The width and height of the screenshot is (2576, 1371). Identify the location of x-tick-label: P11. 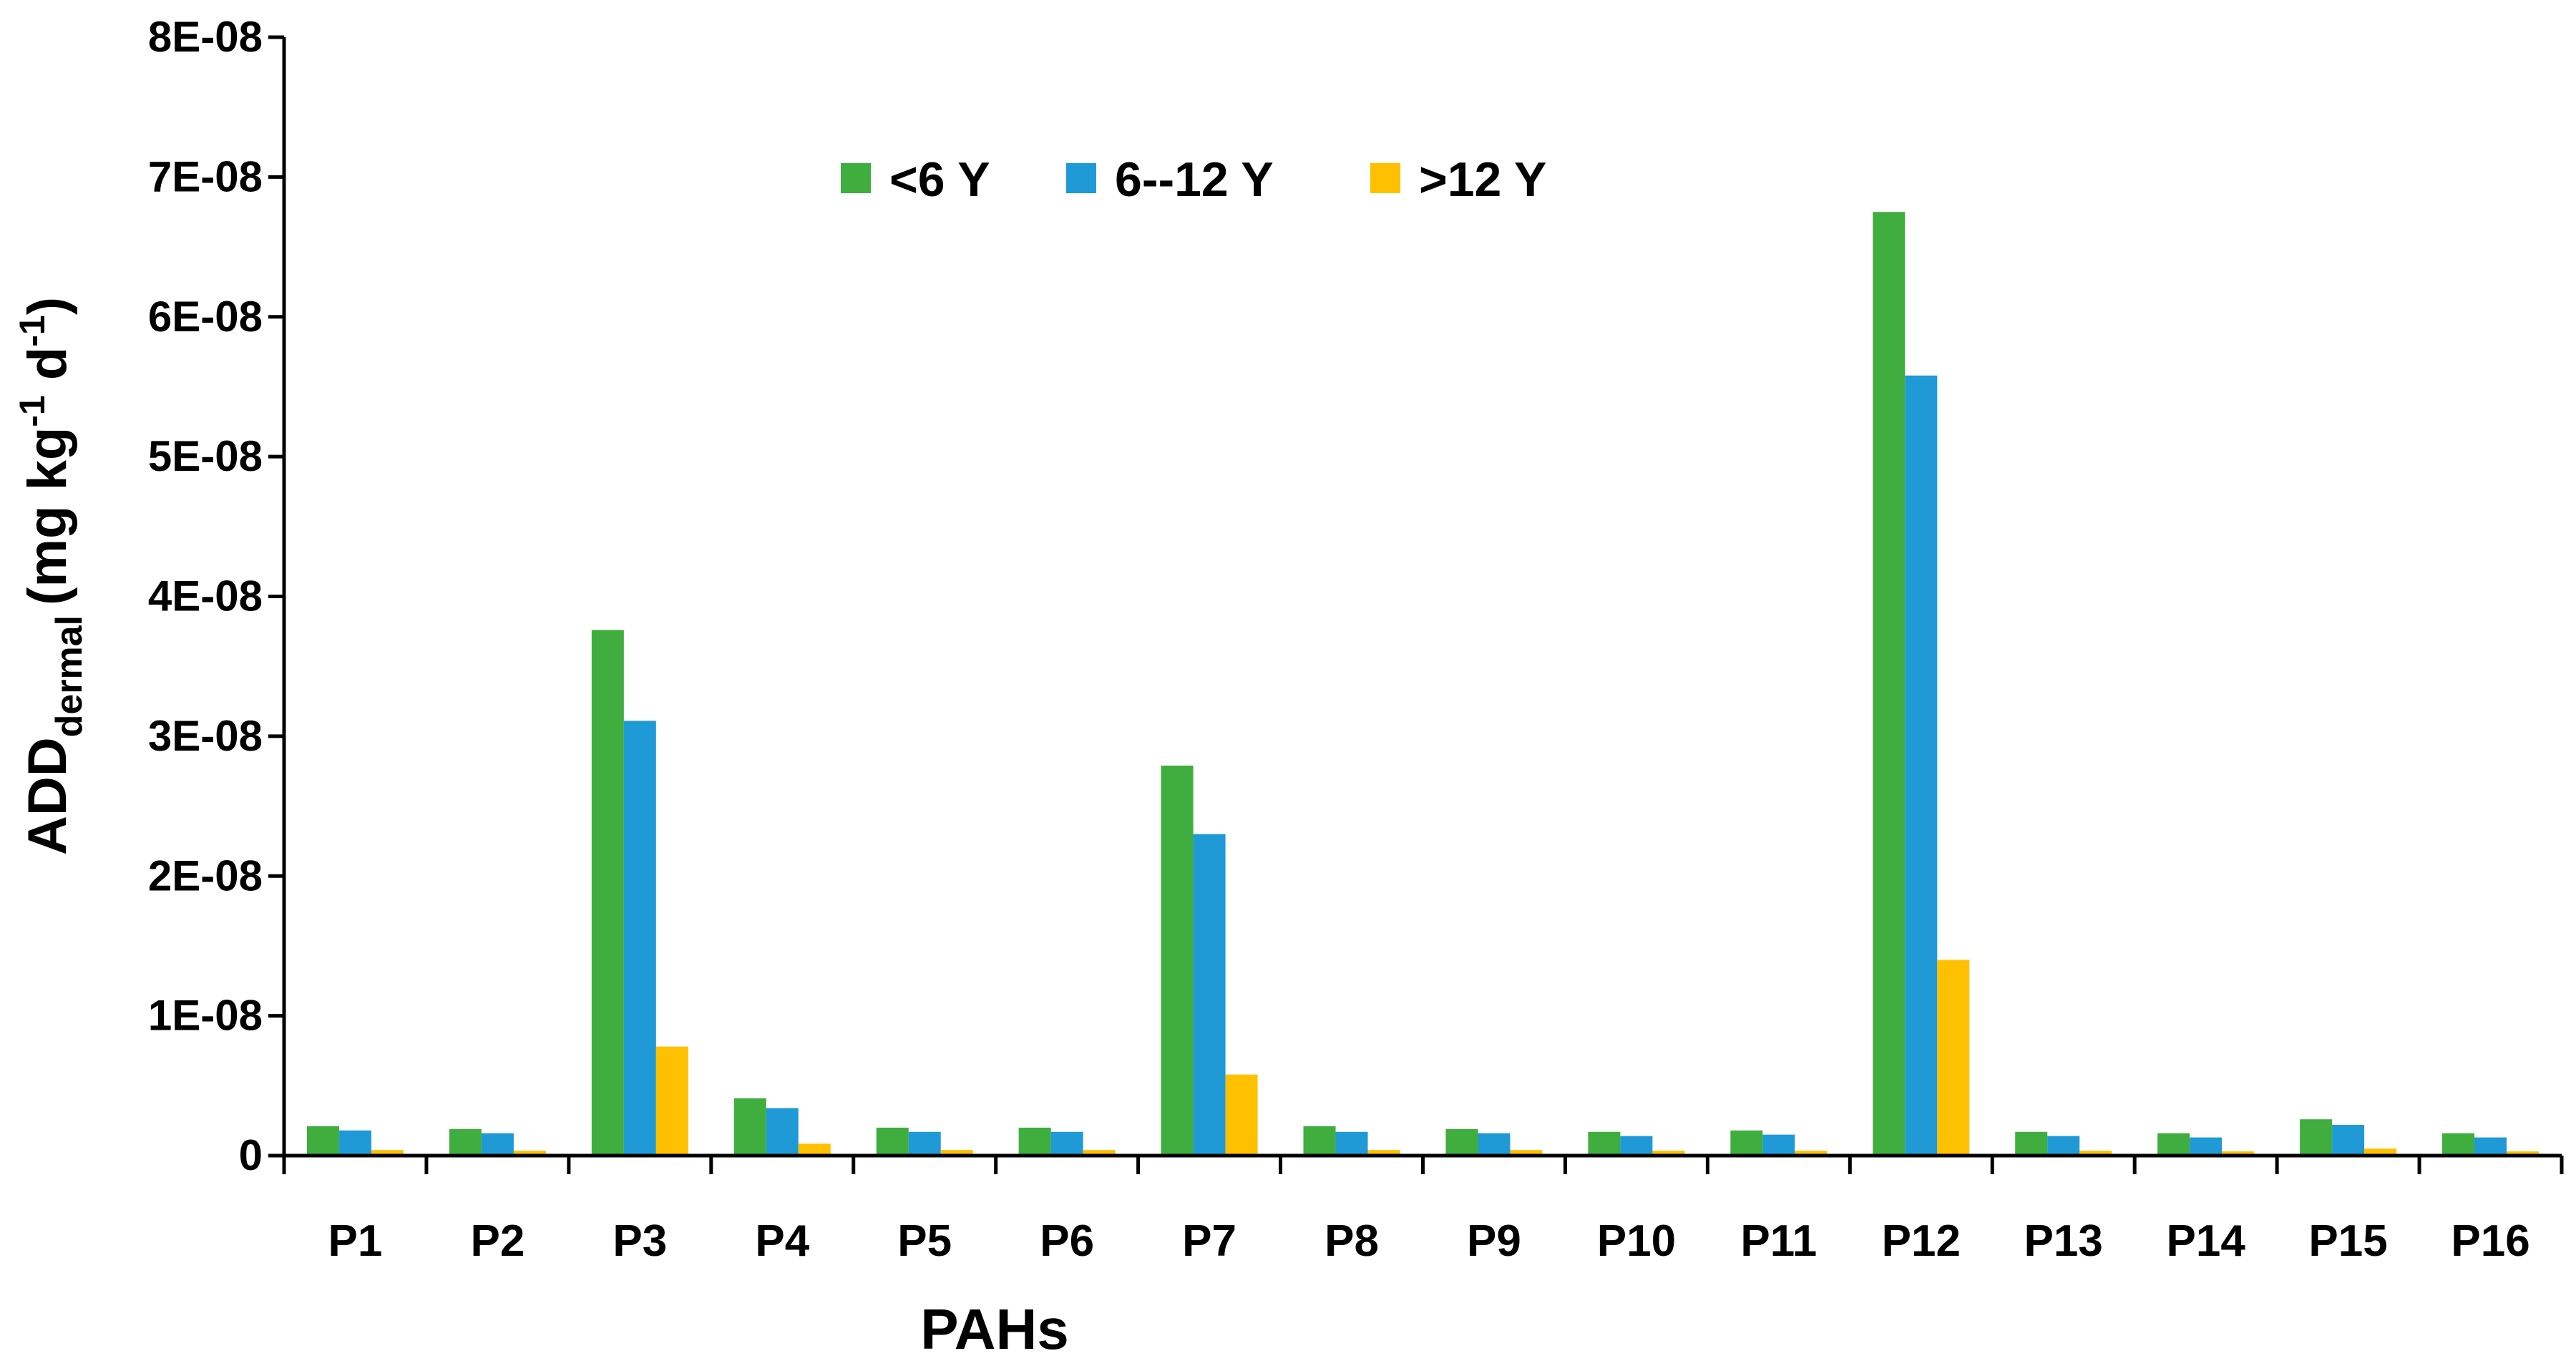
(1778, 1241).